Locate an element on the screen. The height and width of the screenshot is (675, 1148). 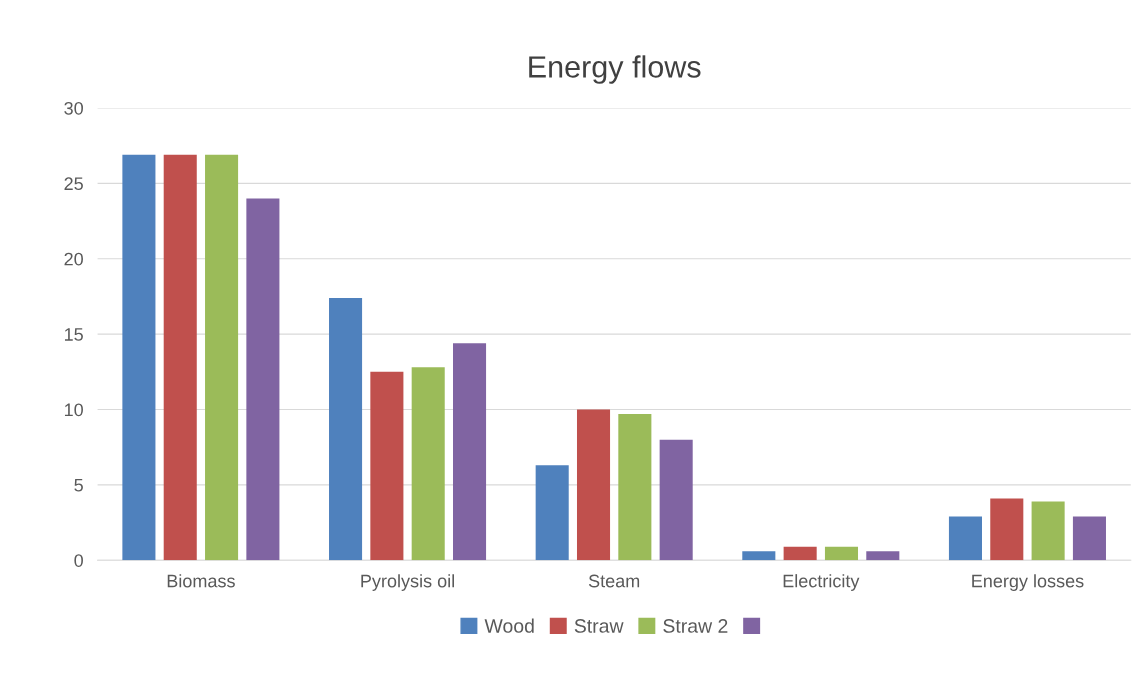
y-tick-label: 15 is located at coordinates (73, 334).